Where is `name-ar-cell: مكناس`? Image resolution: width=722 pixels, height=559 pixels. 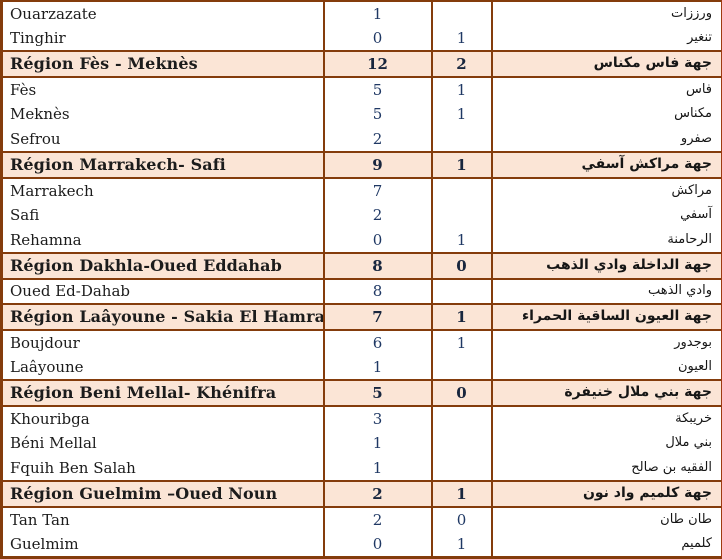 name-ar-cell: مكناس is located at coordinates (607, 114).